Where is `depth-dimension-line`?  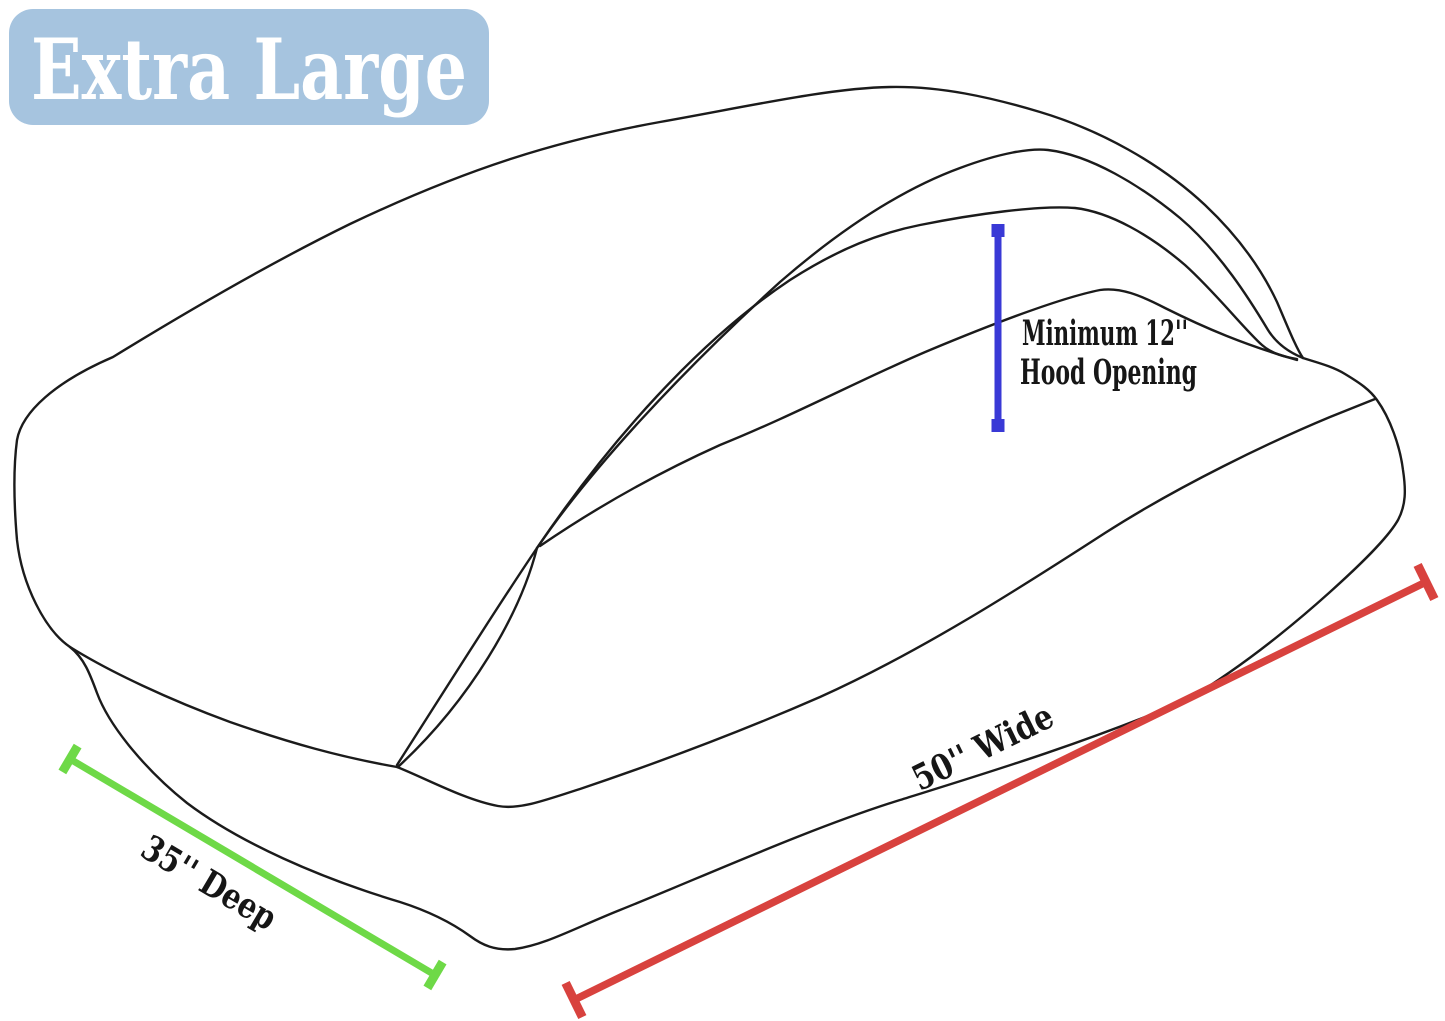
depth-dimension-line is located at coordinates (252, 867).